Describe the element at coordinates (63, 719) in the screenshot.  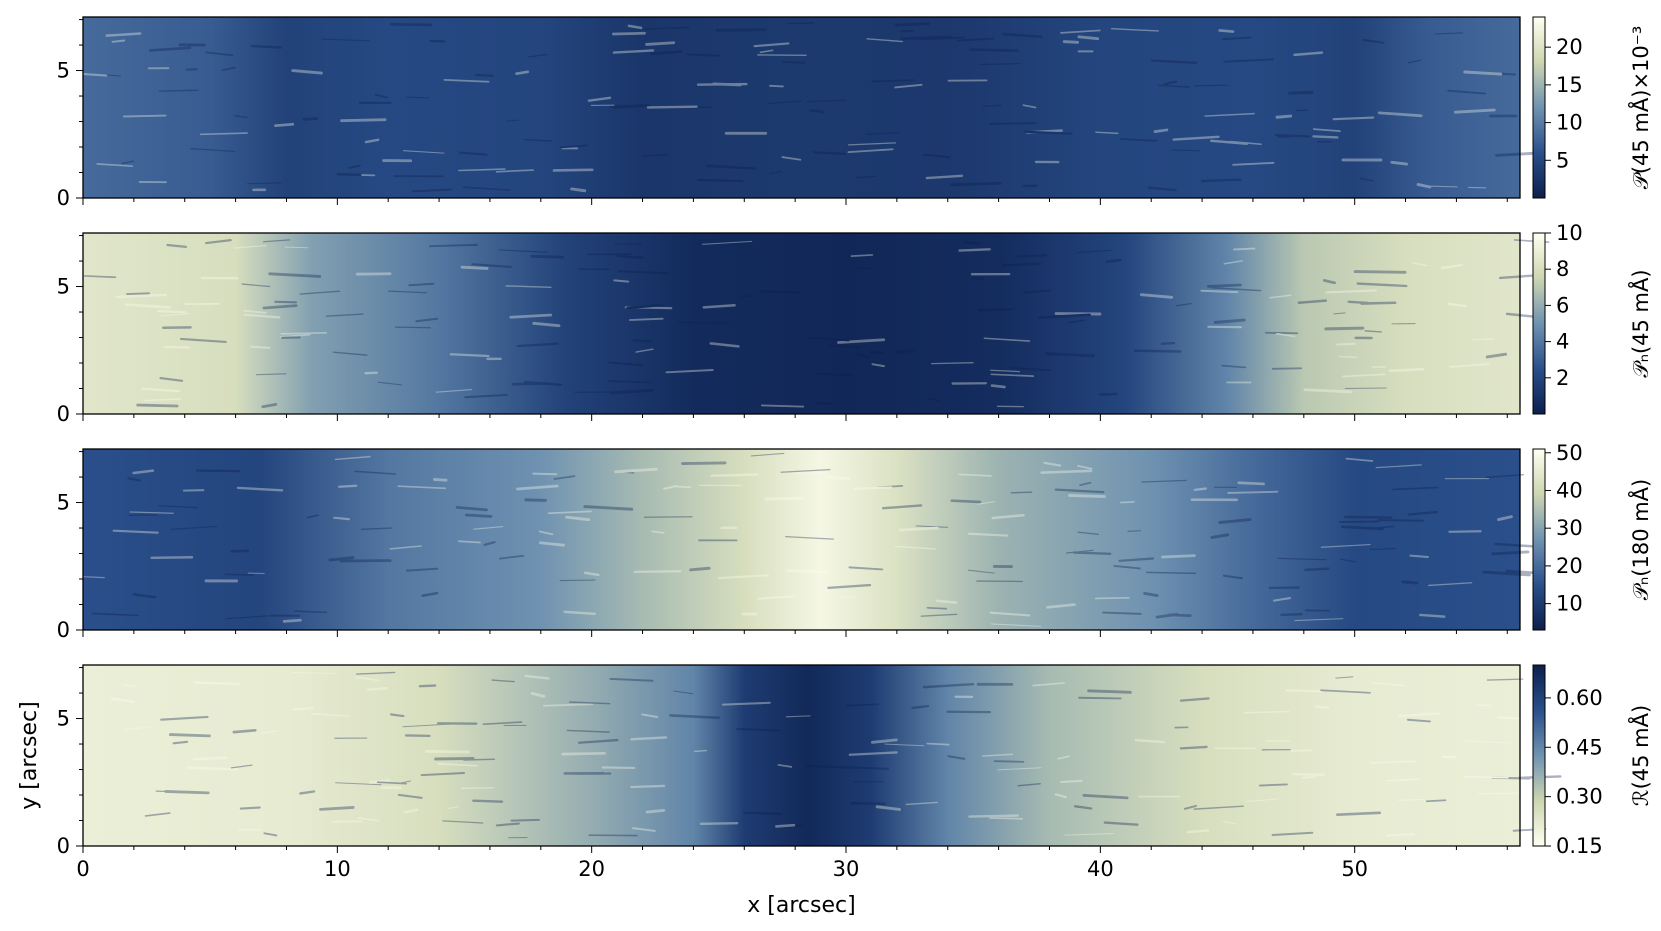
I see `y-tick-label: 5` at that location.